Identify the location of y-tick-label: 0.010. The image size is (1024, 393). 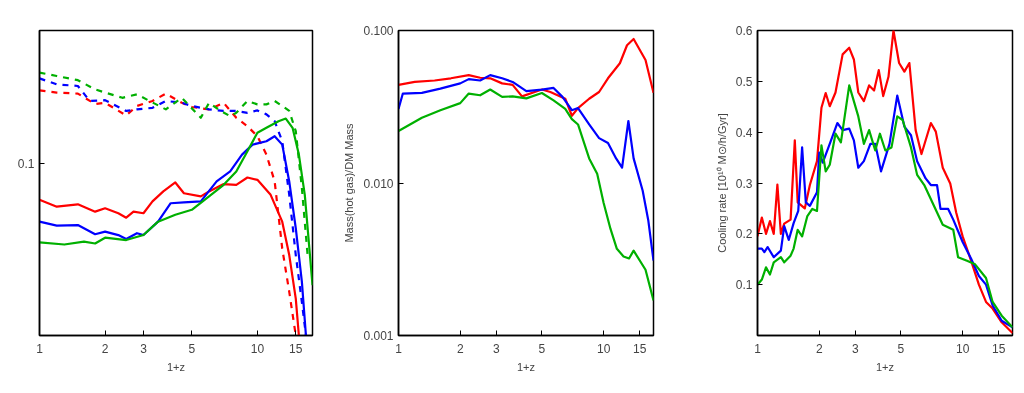
(378, 183).